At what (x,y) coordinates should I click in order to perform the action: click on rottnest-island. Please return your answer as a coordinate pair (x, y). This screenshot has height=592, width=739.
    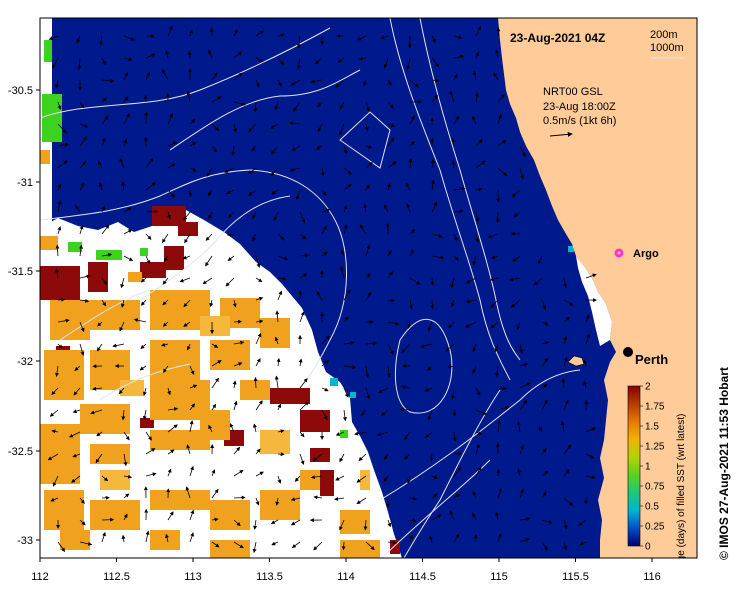
    Looking at the image, I should click on (576, 361).